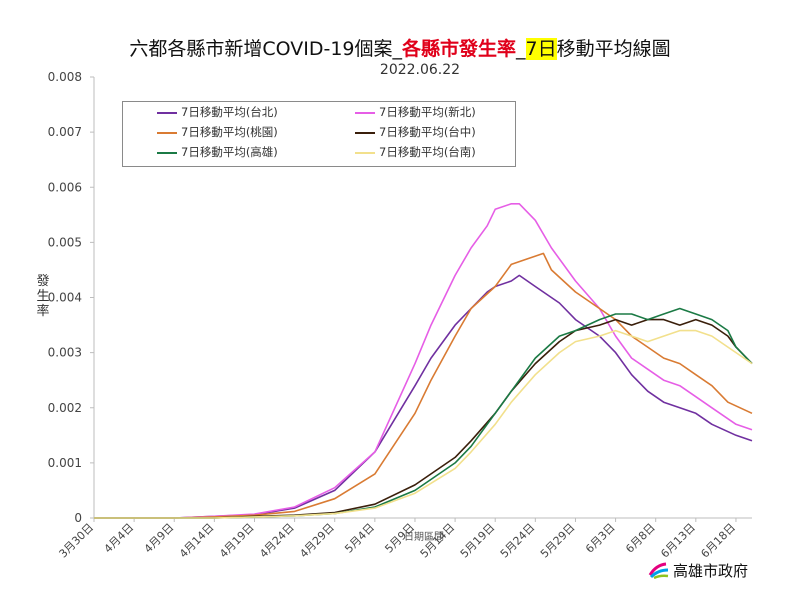  Describe the element at coordinates (427, 132) in the screenshot. I see `legend-label: 7日移動平均(台中)` at that location.